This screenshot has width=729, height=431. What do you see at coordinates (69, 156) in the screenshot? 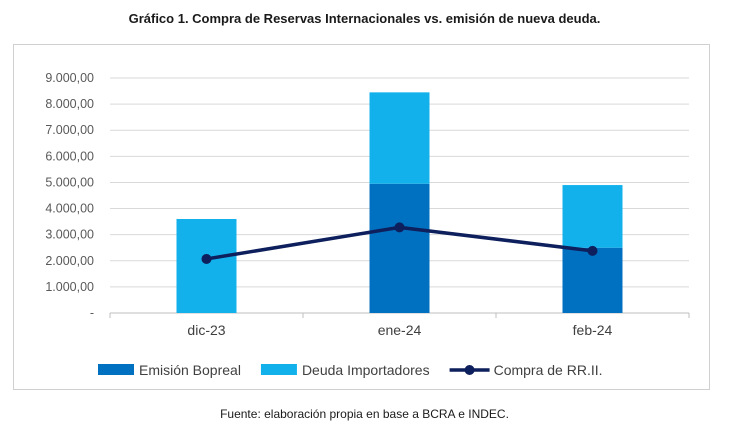
I see `y-tick-label: 6.000,00` at bounding box center [69, 156].